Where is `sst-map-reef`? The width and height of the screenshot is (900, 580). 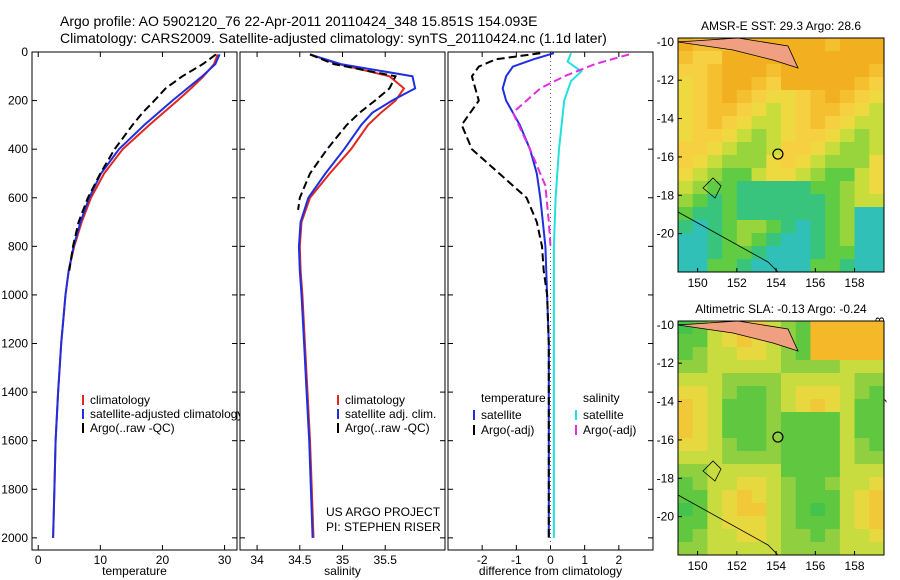 sst-map-reef is located at coordinates (712, 188).